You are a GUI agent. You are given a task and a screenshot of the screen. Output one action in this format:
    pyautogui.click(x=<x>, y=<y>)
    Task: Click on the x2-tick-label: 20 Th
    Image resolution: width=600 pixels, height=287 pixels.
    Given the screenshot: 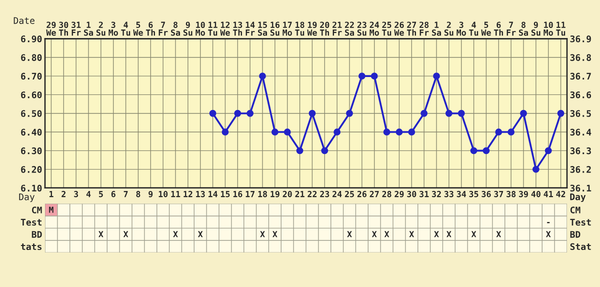 What is the action you would take?
    pyautogui.click(x=325, y=29)
    